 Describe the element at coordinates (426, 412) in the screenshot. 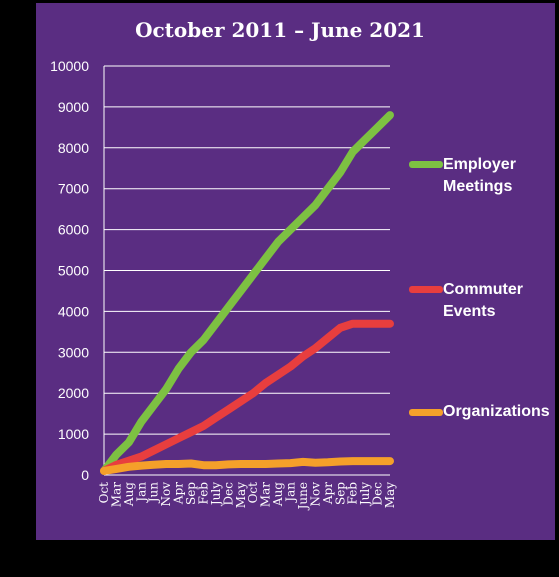

I see `legend-swatch-organizations` at that location.